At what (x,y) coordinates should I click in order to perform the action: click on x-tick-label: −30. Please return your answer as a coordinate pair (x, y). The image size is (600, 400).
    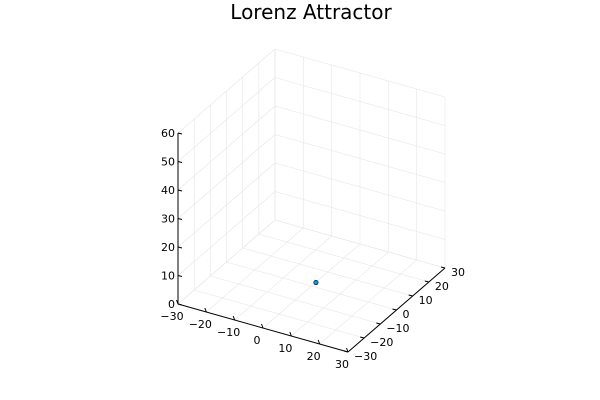
    Looking at the image, I should click on (171, 316).